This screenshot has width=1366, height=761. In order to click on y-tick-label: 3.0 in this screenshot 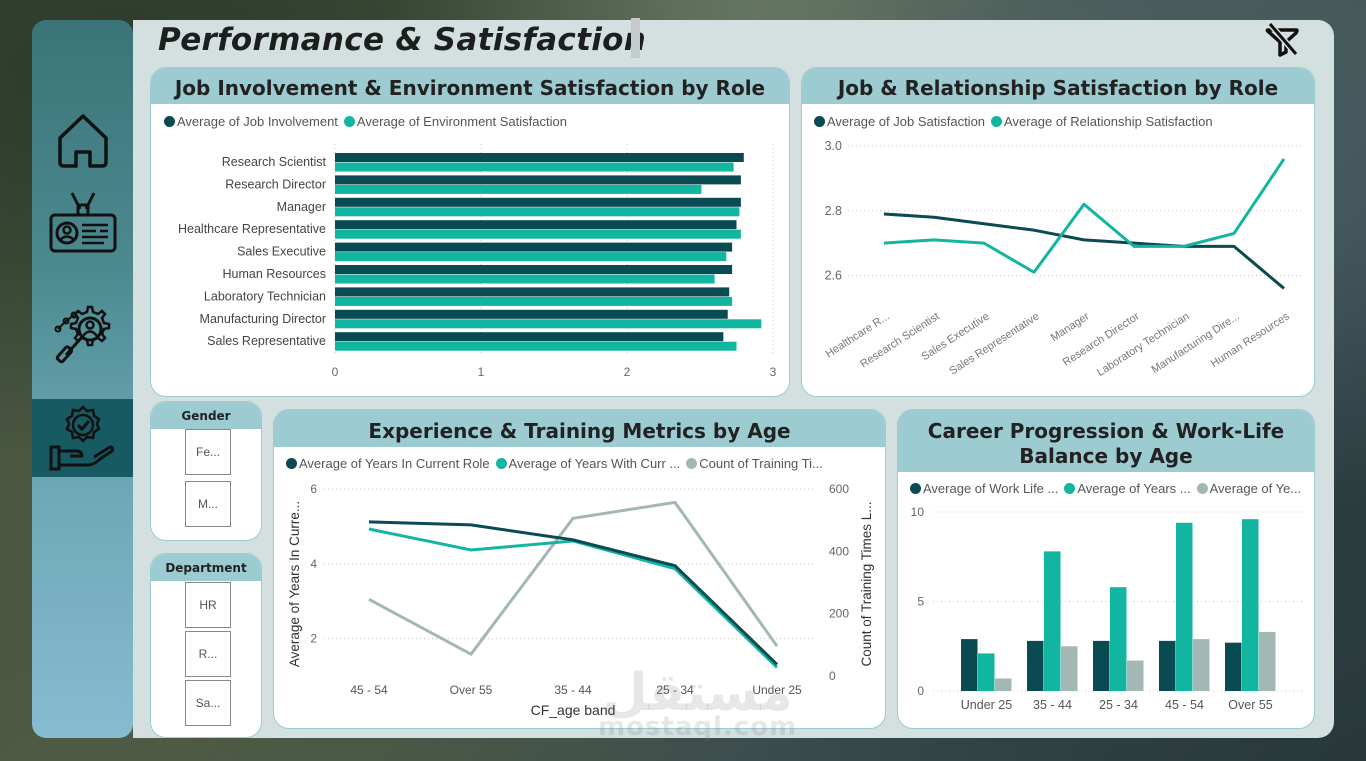, I will do `click(833, 146)`.